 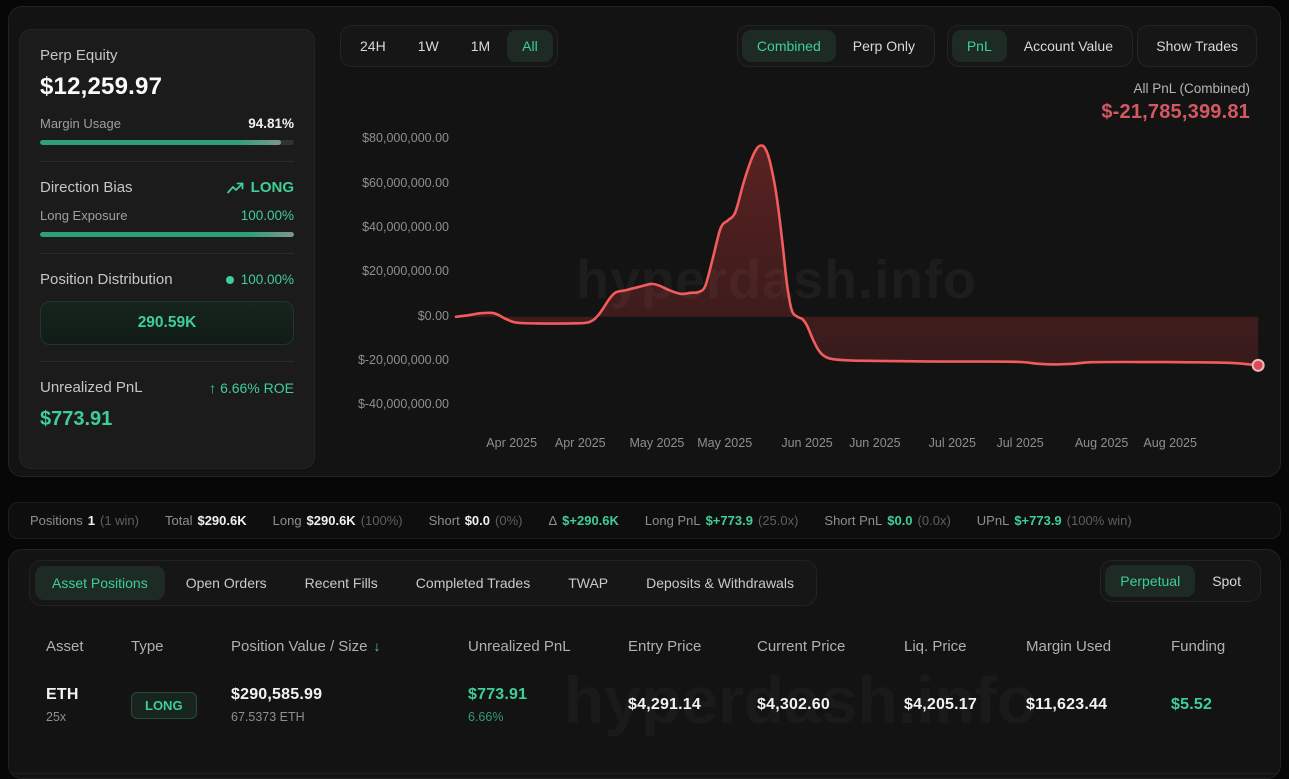 I want to click on y-tick-label: $40,000,000.00, so click(x=405, y=227).